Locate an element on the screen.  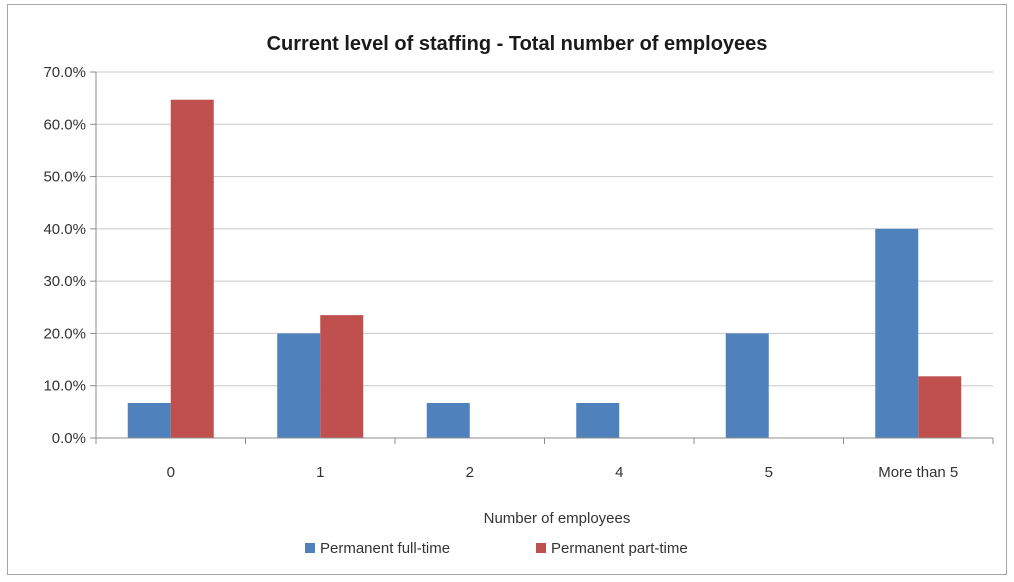
x-tick-label: More than 5 is located at coordinates (918, 472).